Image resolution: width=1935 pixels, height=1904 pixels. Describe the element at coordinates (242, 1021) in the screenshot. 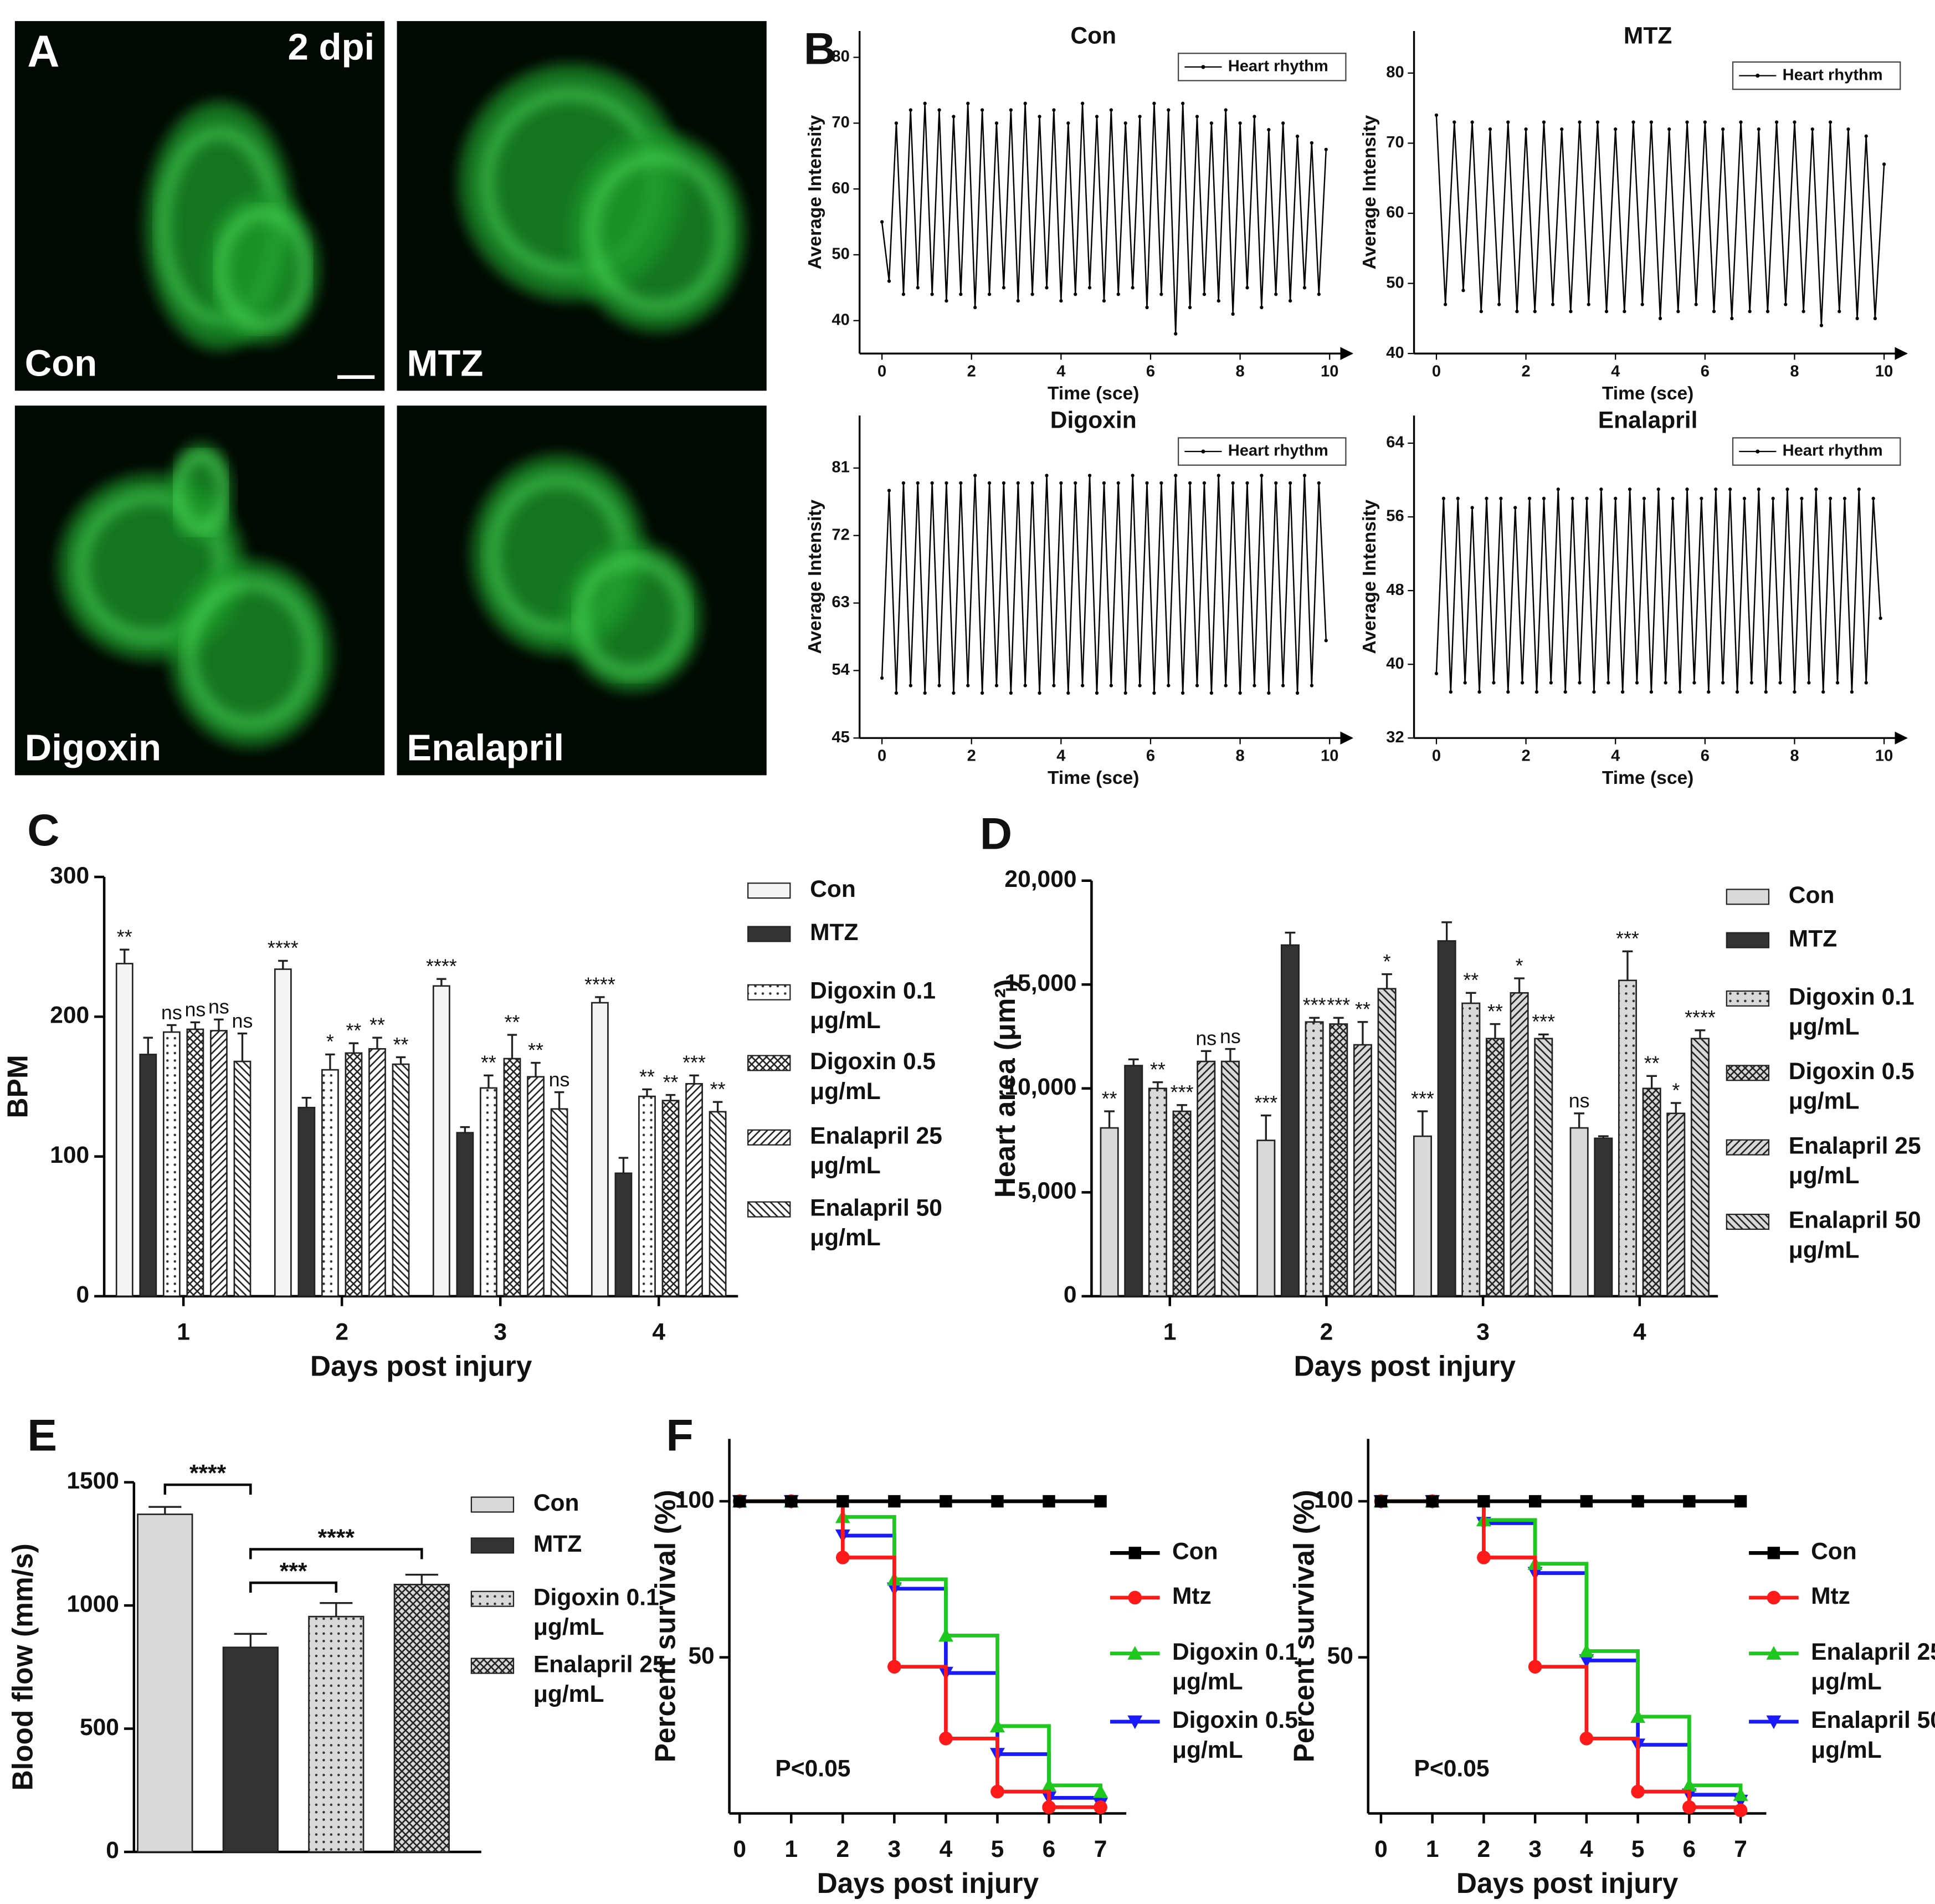

I see `significance-label: ns` at that location.